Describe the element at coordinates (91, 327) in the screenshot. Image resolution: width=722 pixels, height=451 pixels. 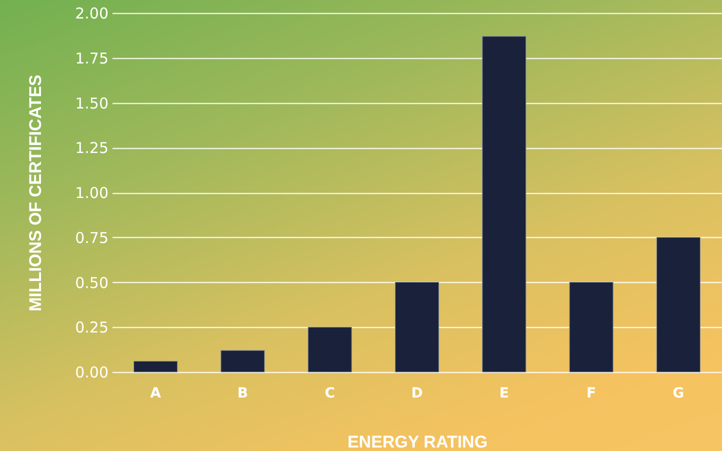
I see `y-tick-label: 0.25` at that location.